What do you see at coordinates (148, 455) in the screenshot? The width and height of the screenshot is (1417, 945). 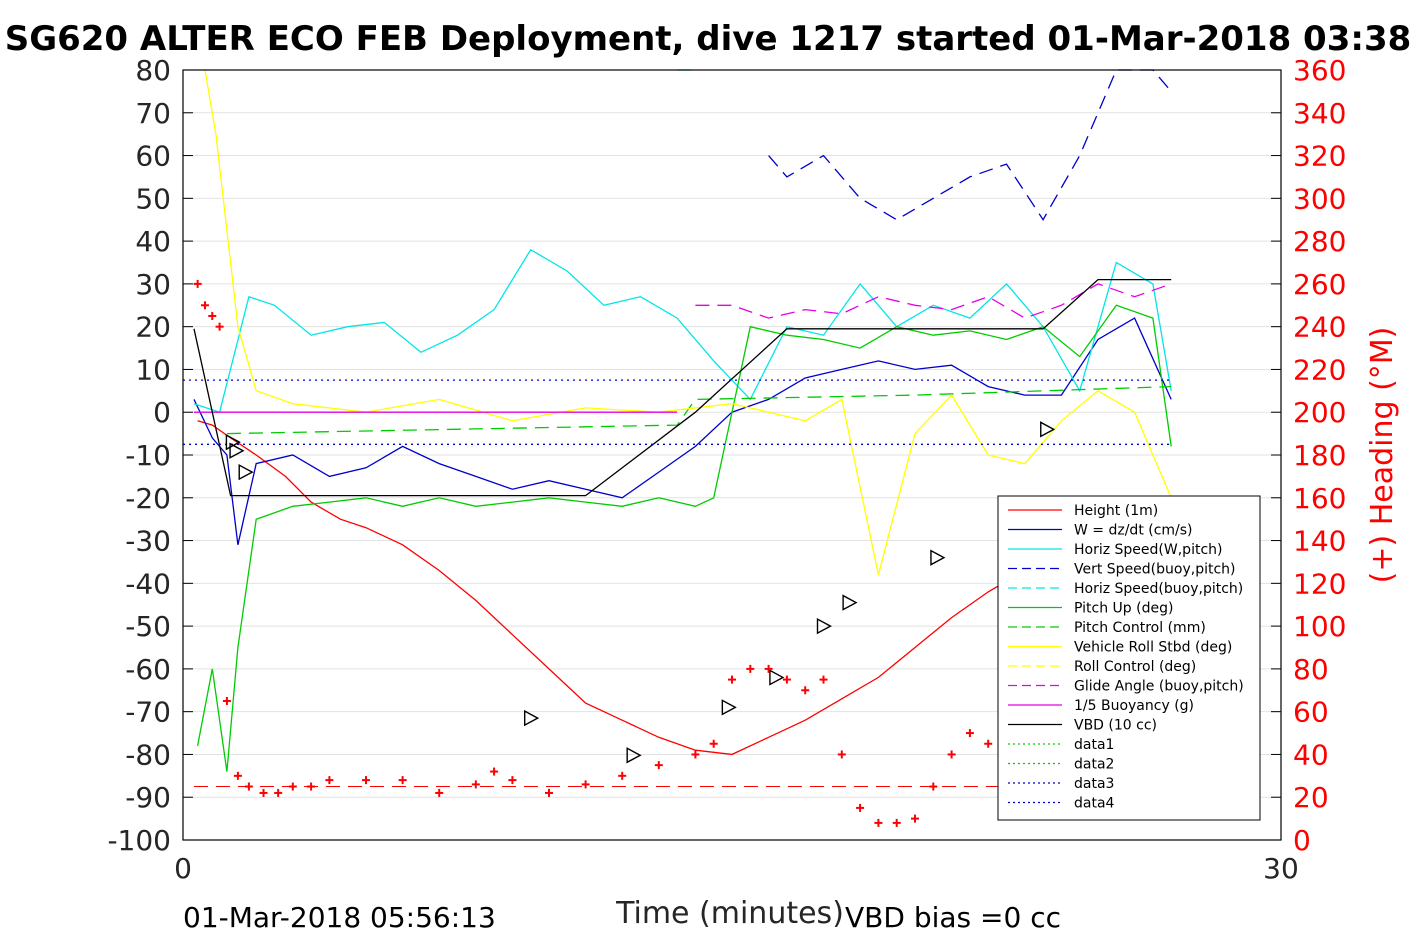 I see `y-tick-label-left: -10` at bounding box center [148, 455].